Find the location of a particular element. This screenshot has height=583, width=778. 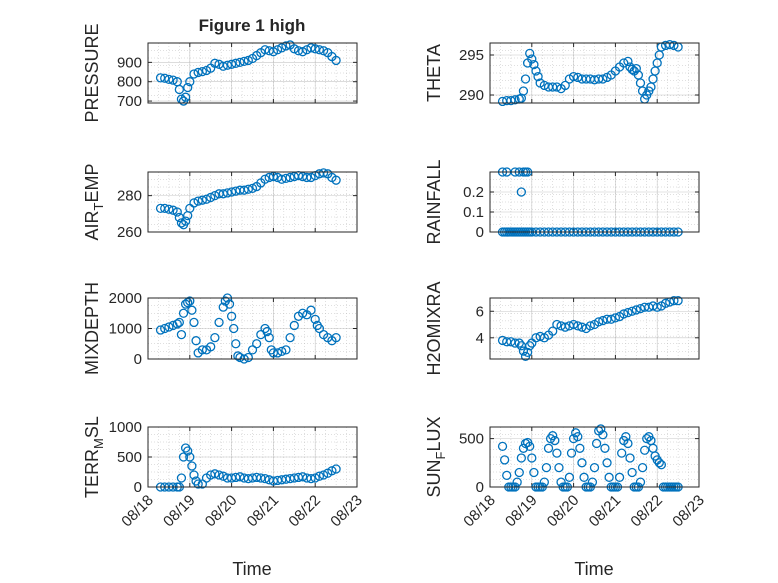

y-tick-label: 500 is located at coordinates (129, 457).